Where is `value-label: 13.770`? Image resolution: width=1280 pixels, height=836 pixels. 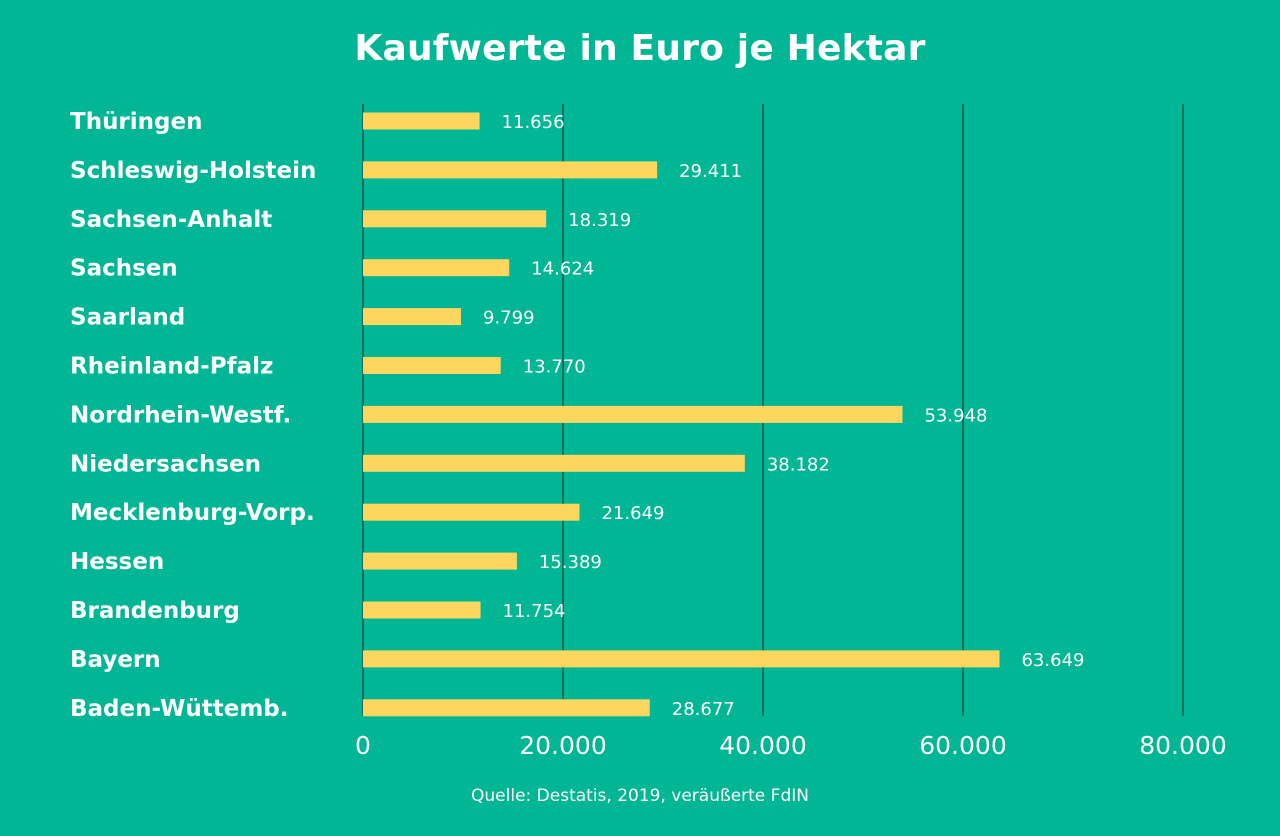
value-label: 13.770 is located at coordinates (554, 367).